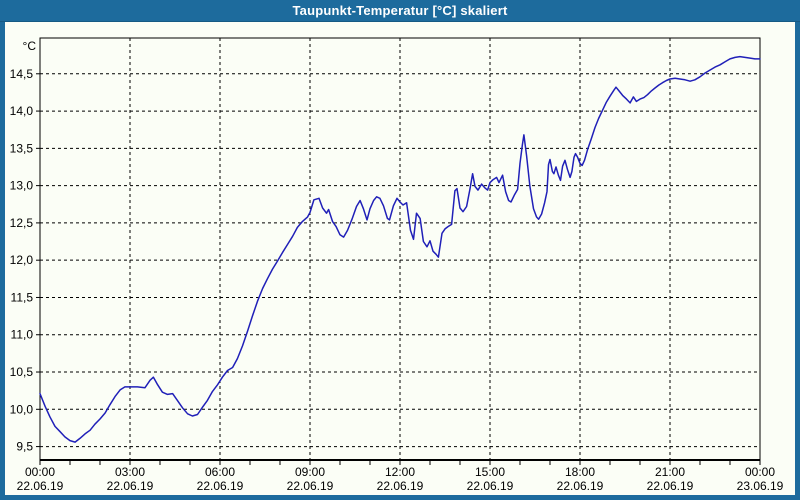 This screenshot has height=500, width=800. What do you see at coordinates (30, 46) in the screenshot?
I see `y-axis-unit-label: °C` at bounding box center [30, 46].